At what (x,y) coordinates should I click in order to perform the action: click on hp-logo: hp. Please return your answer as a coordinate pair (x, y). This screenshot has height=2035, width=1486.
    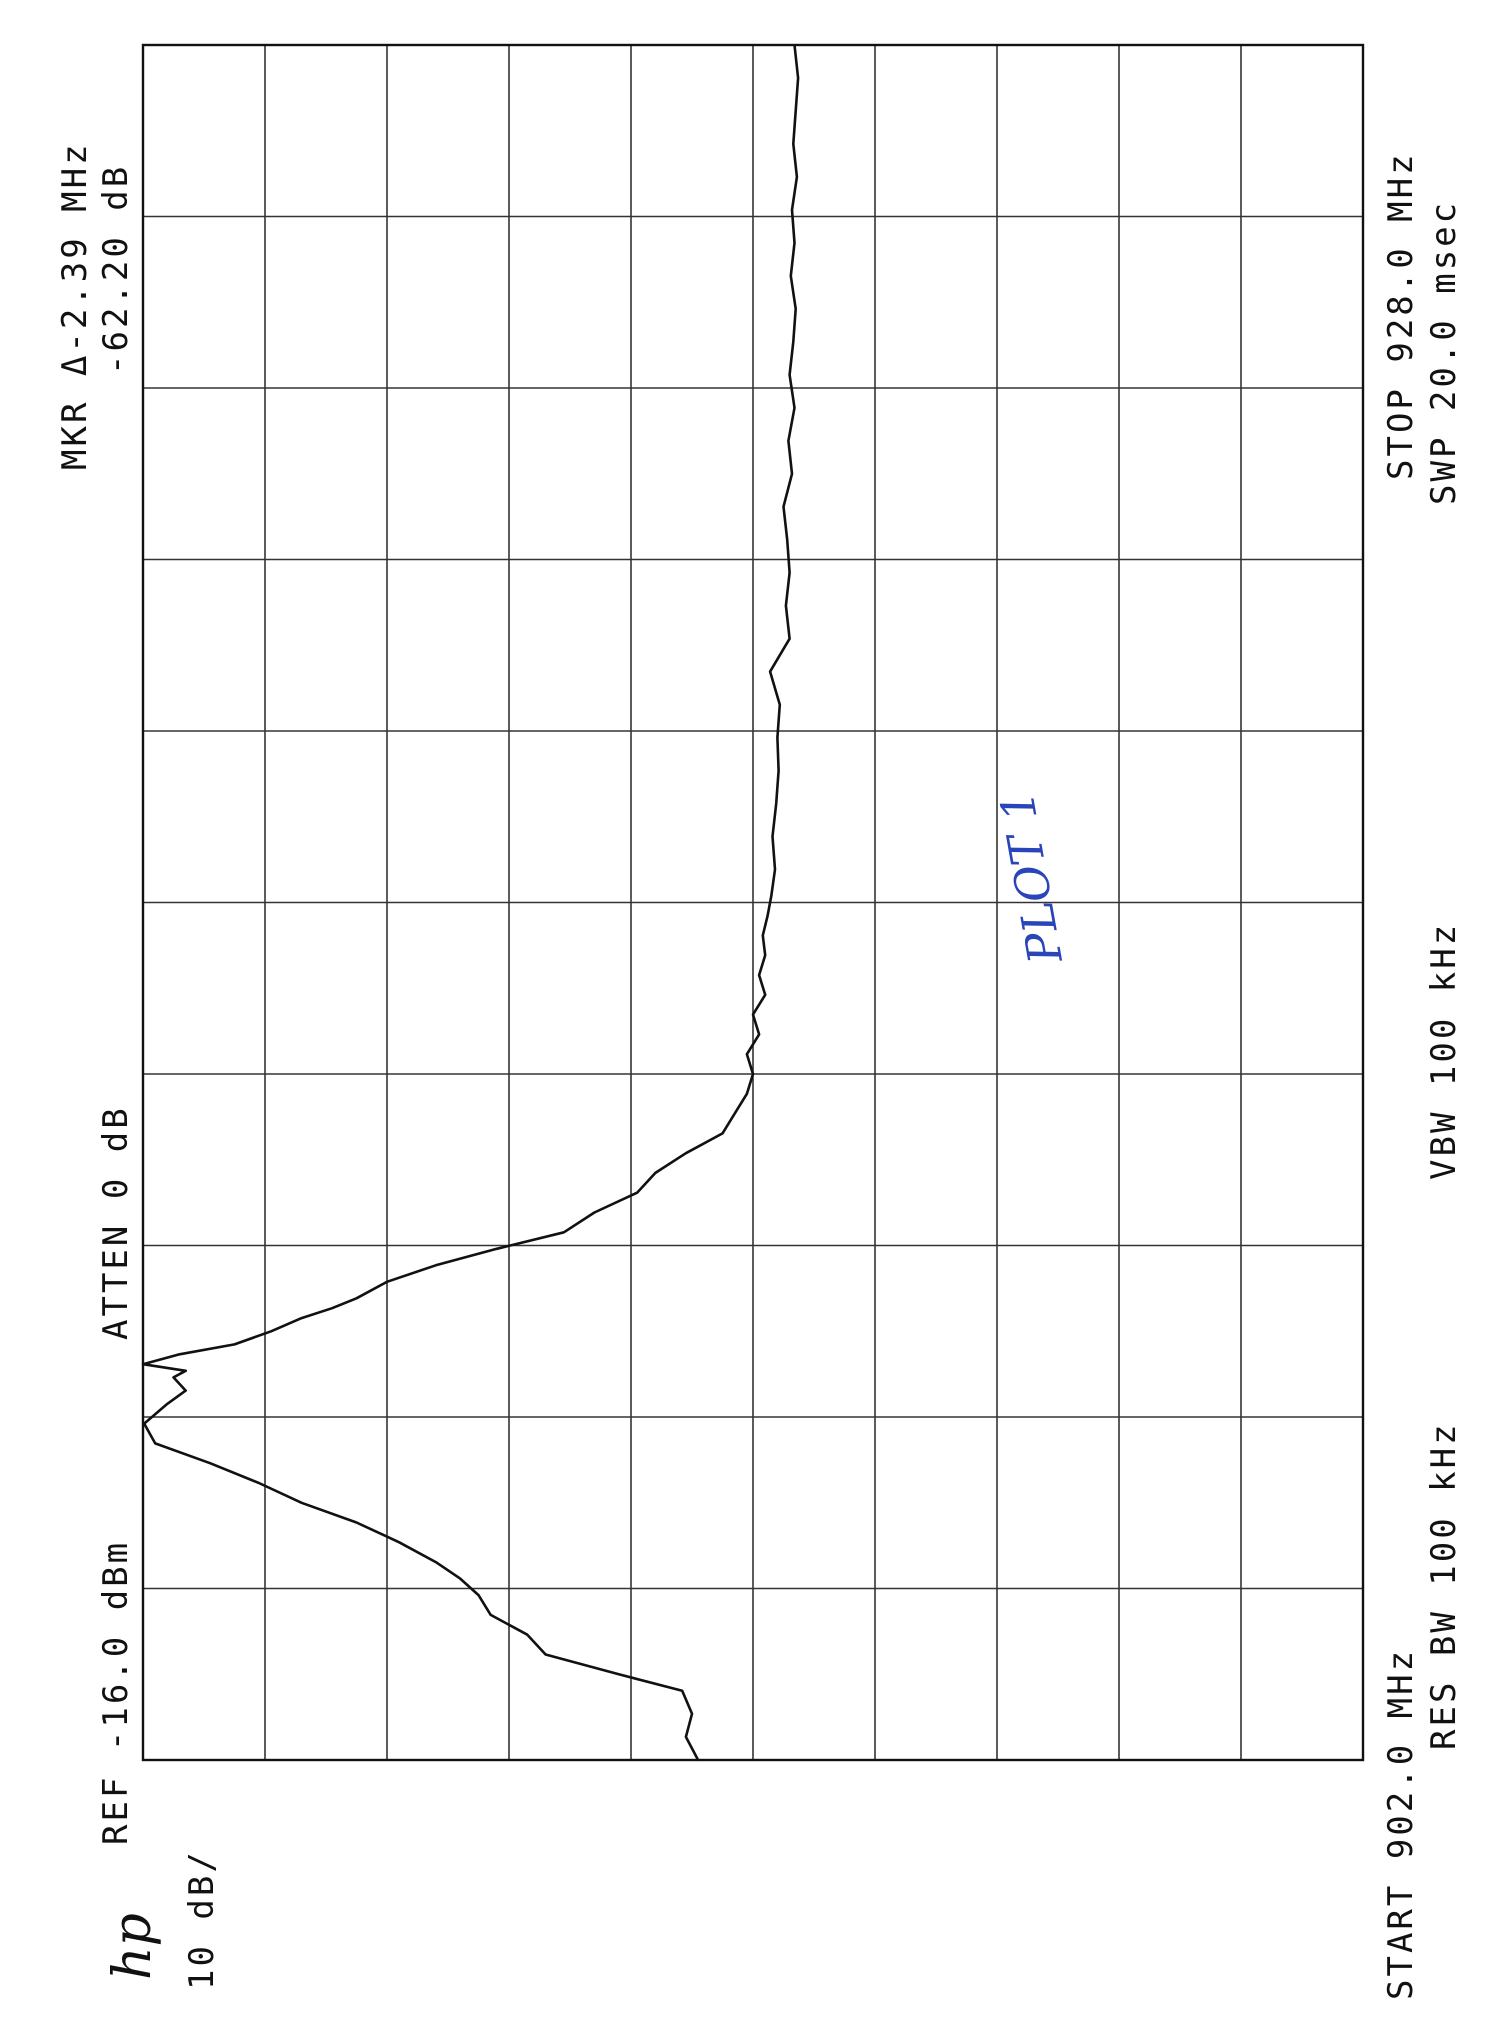
    Looking at the image, I should click on (133, 1946).